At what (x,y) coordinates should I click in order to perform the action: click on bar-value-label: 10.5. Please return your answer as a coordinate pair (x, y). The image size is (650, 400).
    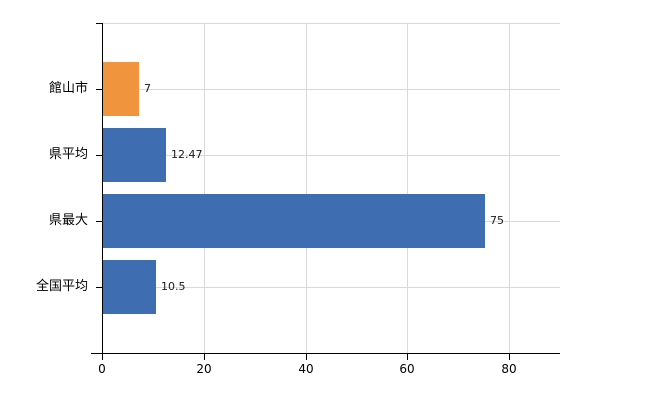
    Looking at the image, I should click on (173, 286).